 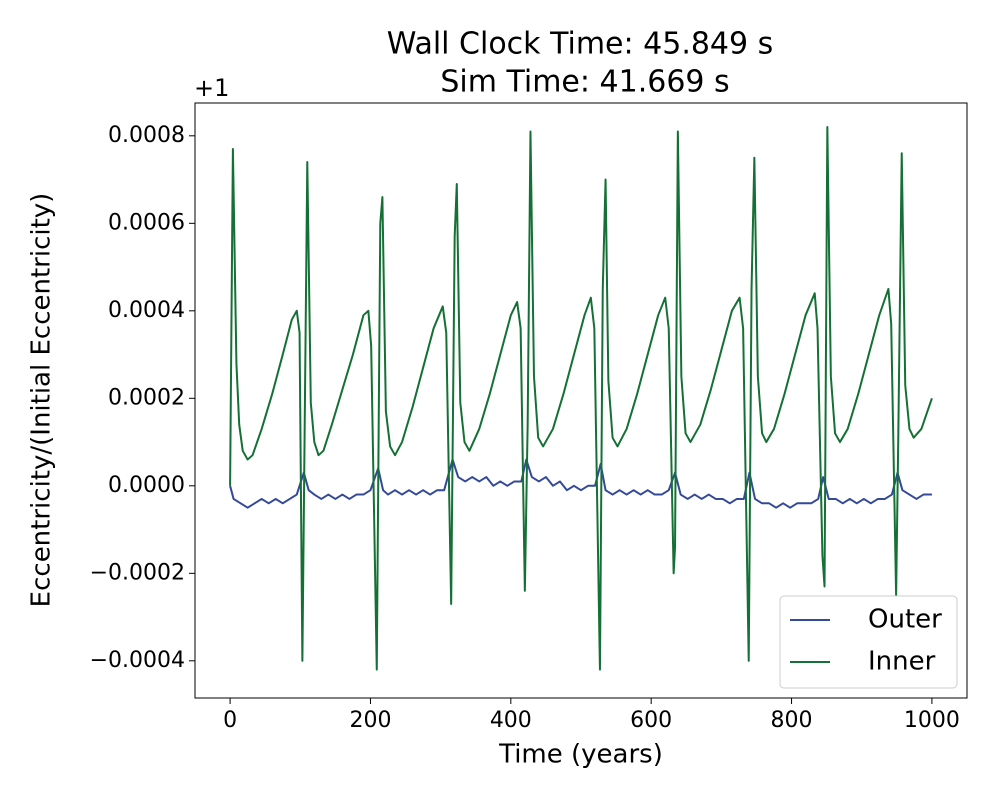 I want to click on x-tick-label: 200, so click(x=370, y=720).